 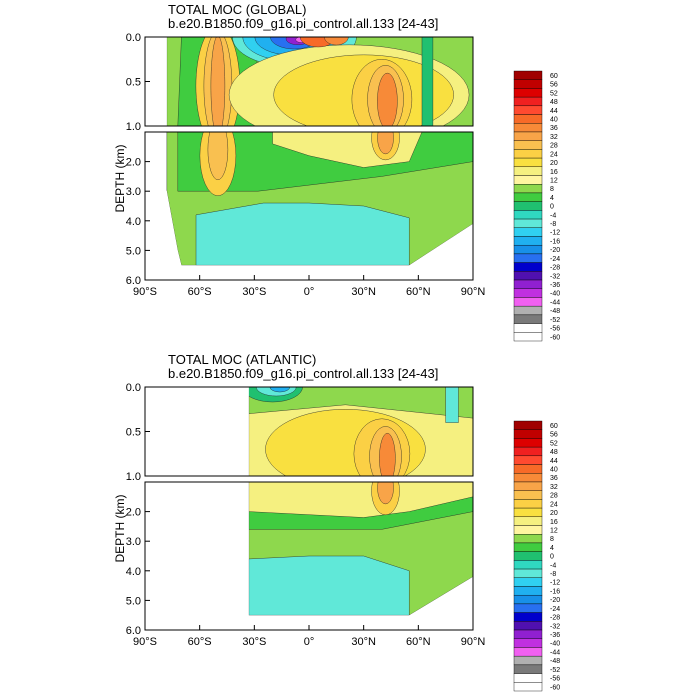 What do you see at coordinates (555, 294) in the screenshot?
I see `global-colorbar-label: -40` at bounding box center [555, 294].